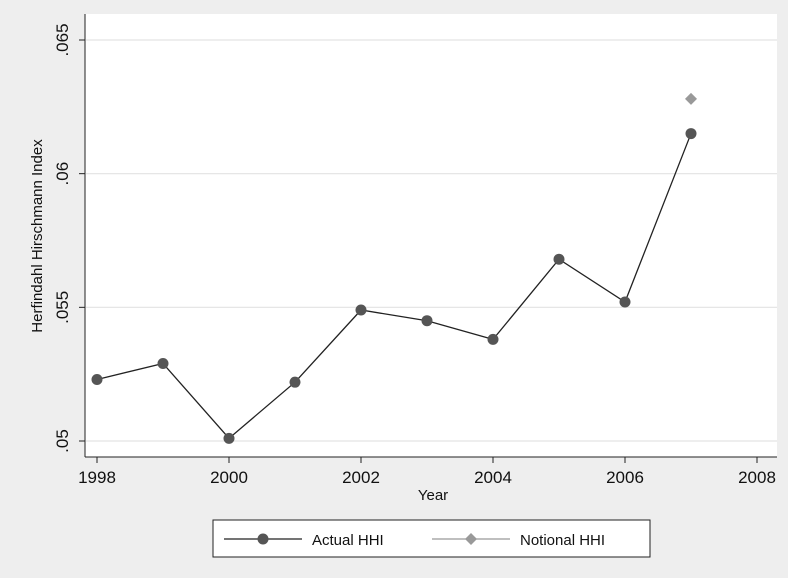 The width and height of the screenshot is (788, 578). Describe the element at coordinates (471, 539) in the screenshot. I see `legend-marker-notional` at that location.